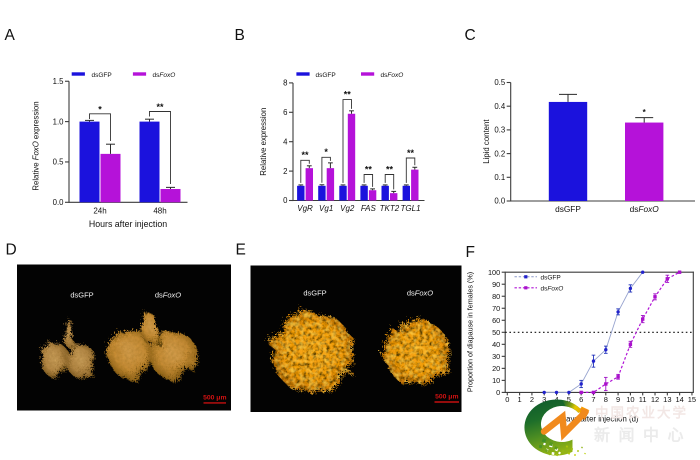 Image resolution: width=700 pixels, height=460 pixels. I want to click on svg-text: 40, so click(496, 344).